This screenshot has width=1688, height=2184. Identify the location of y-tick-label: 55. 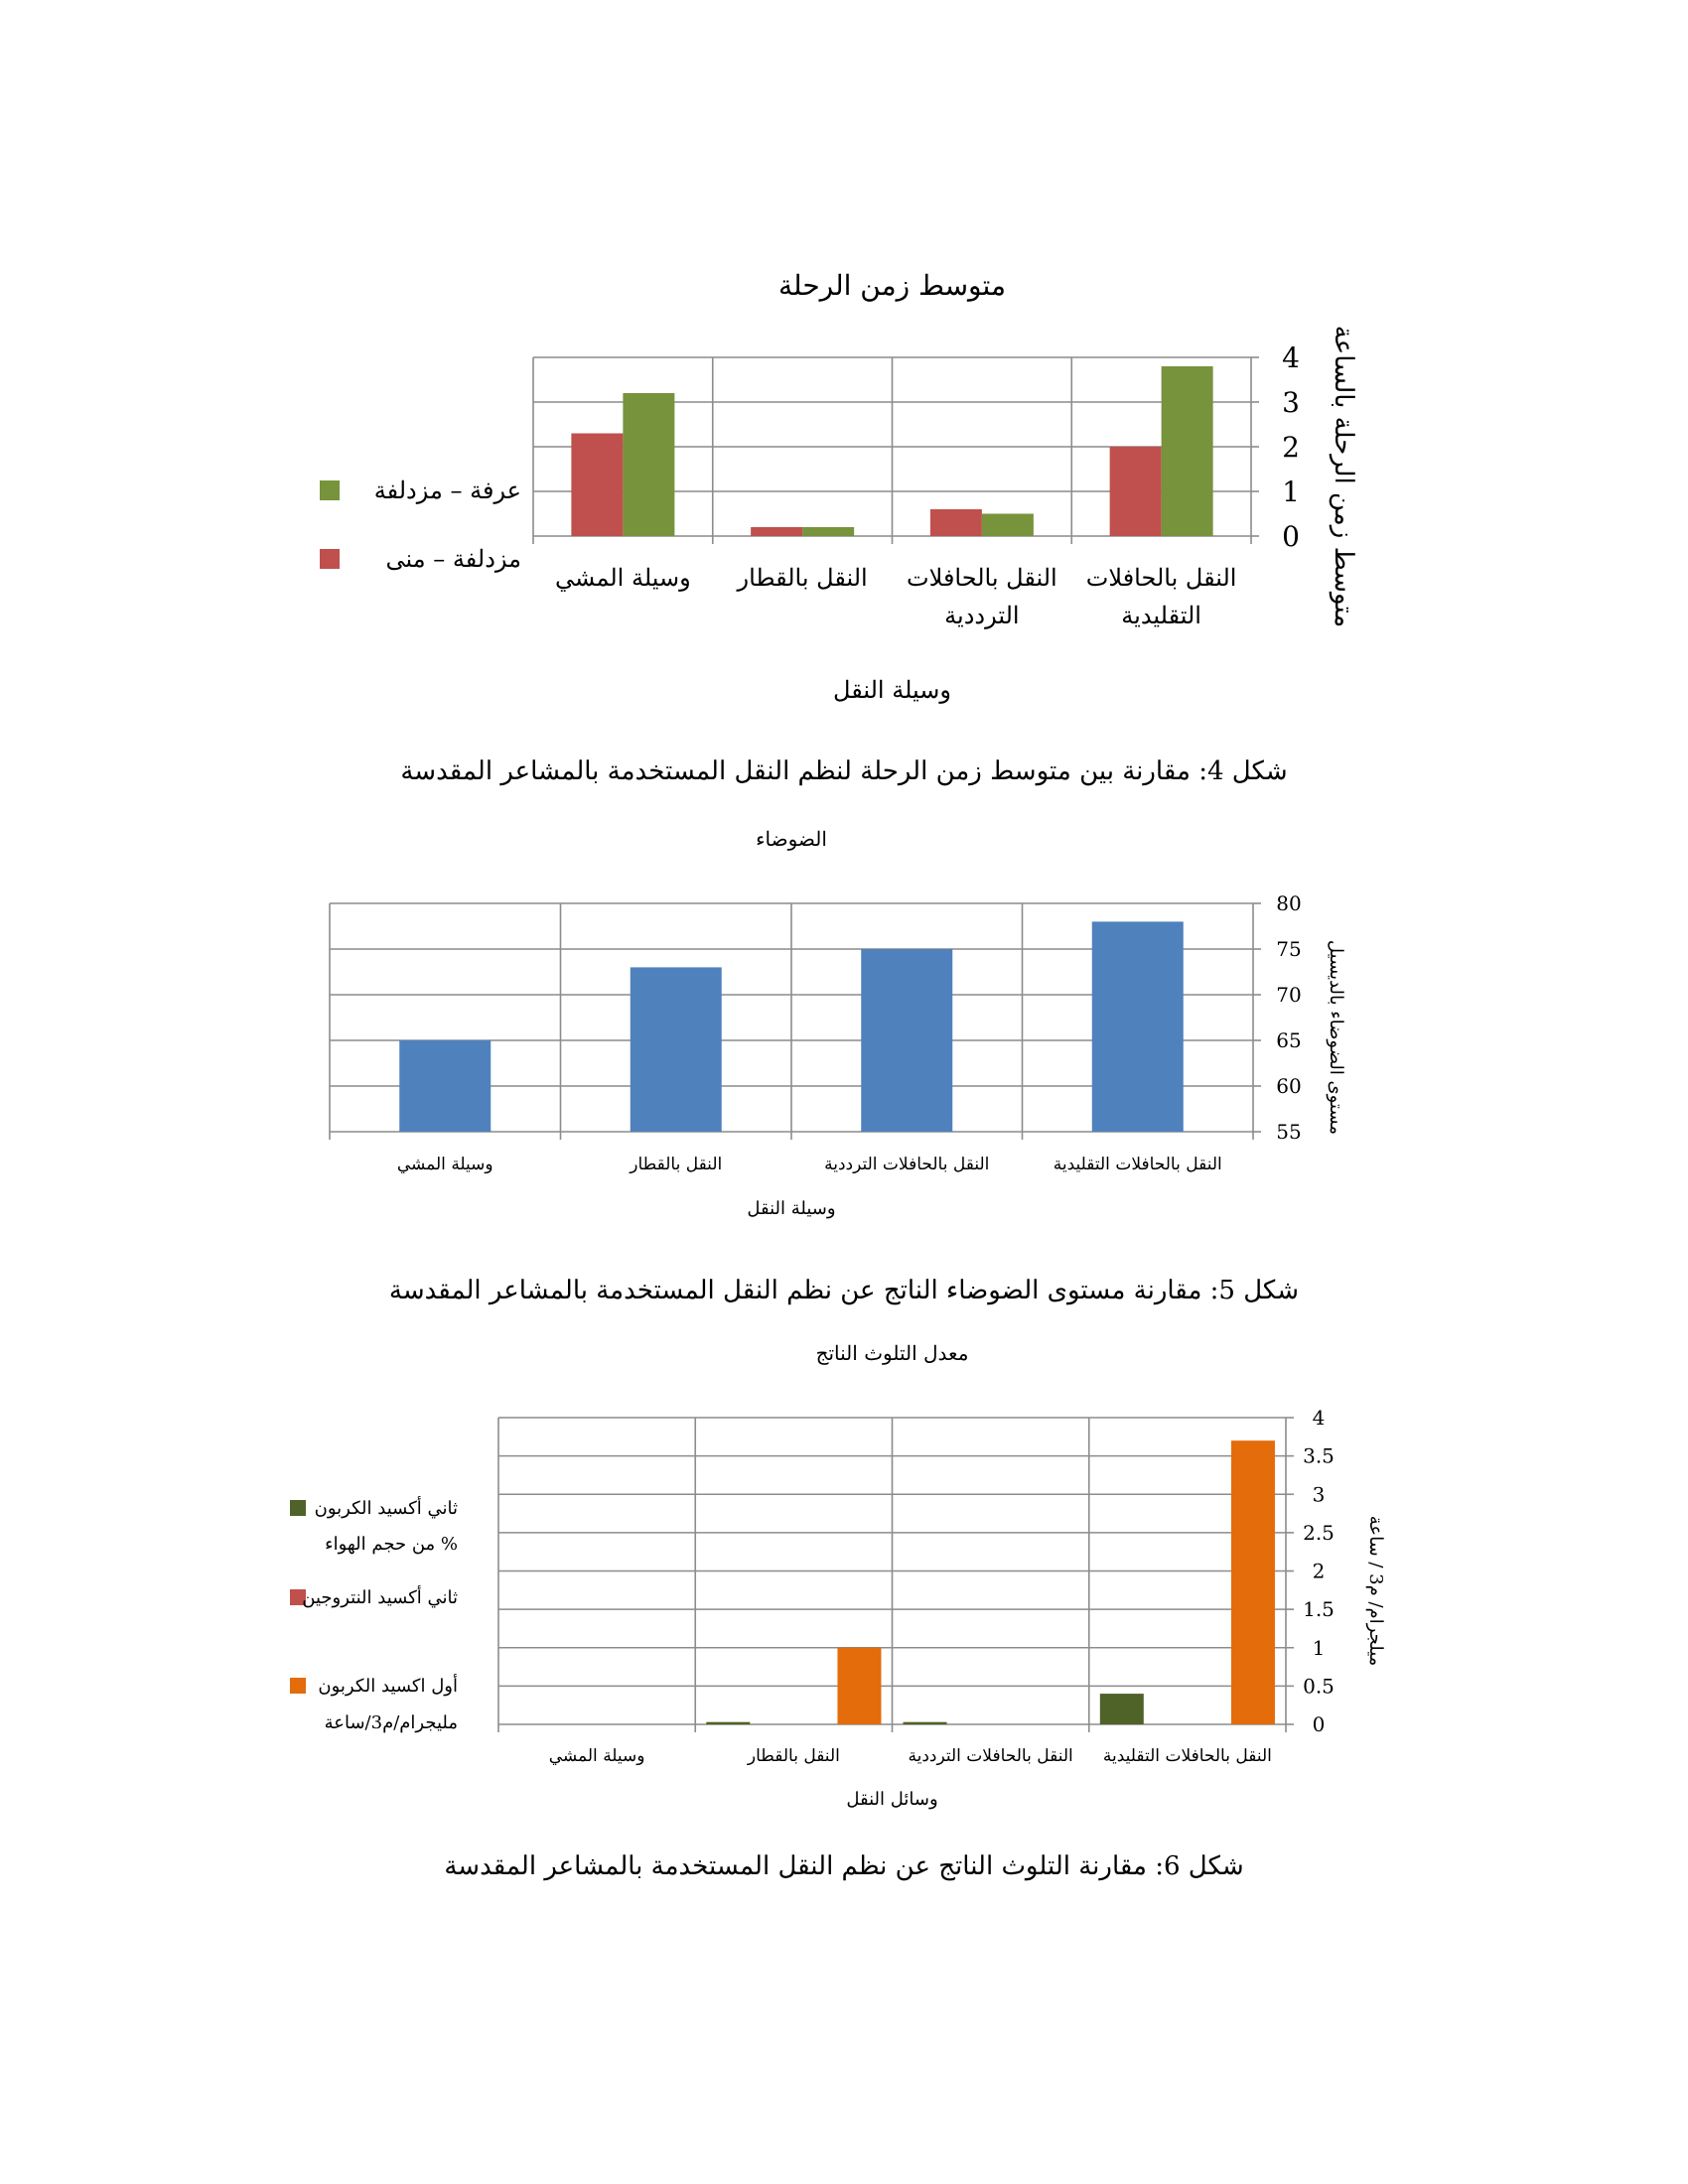
(1288, 1132).